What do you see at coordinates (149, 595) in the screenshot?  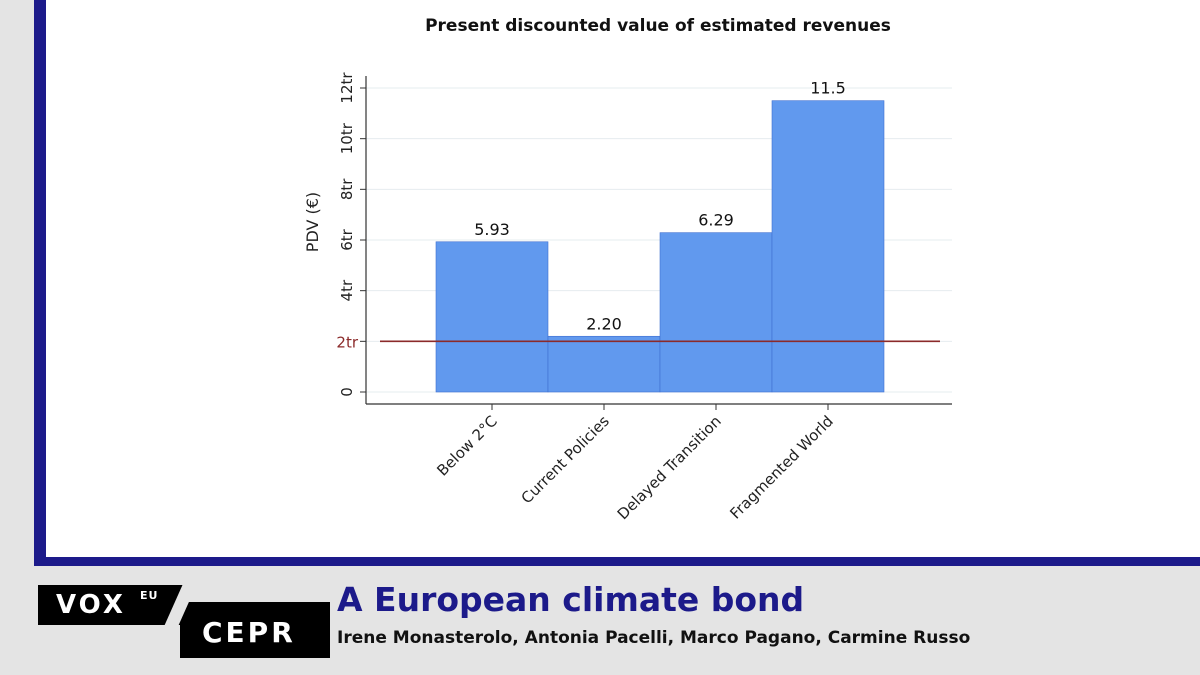 I see `logo-eu: EU` at bounding box center [149, 595].